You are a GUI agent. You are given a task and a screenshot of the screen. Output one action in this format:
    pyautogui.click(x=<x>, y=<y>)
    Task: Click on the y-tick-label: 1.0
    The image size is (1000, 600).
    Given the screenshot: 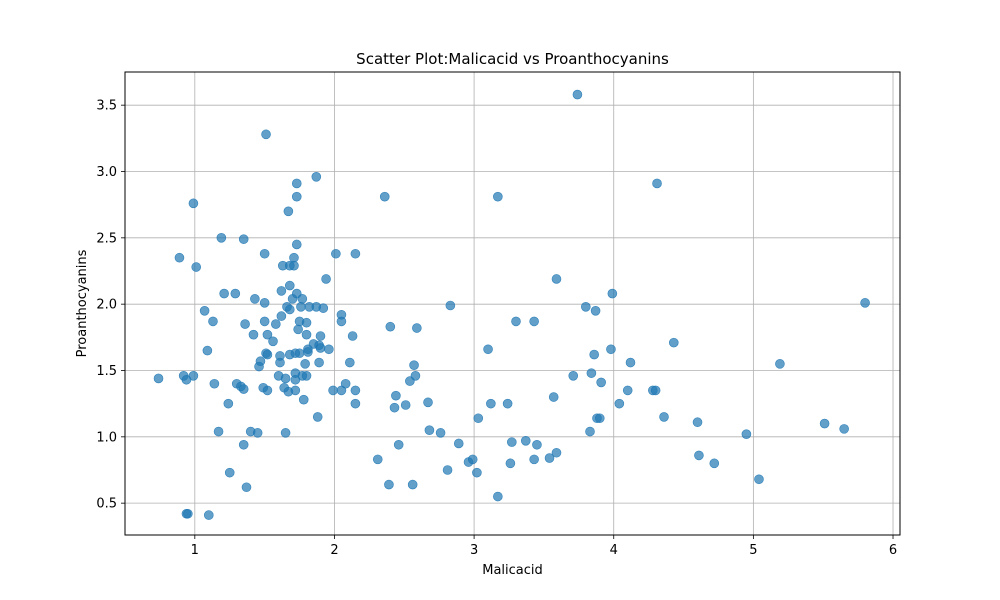 What is the action you would take?
    pyautogui.click(x=106, y=437)
    